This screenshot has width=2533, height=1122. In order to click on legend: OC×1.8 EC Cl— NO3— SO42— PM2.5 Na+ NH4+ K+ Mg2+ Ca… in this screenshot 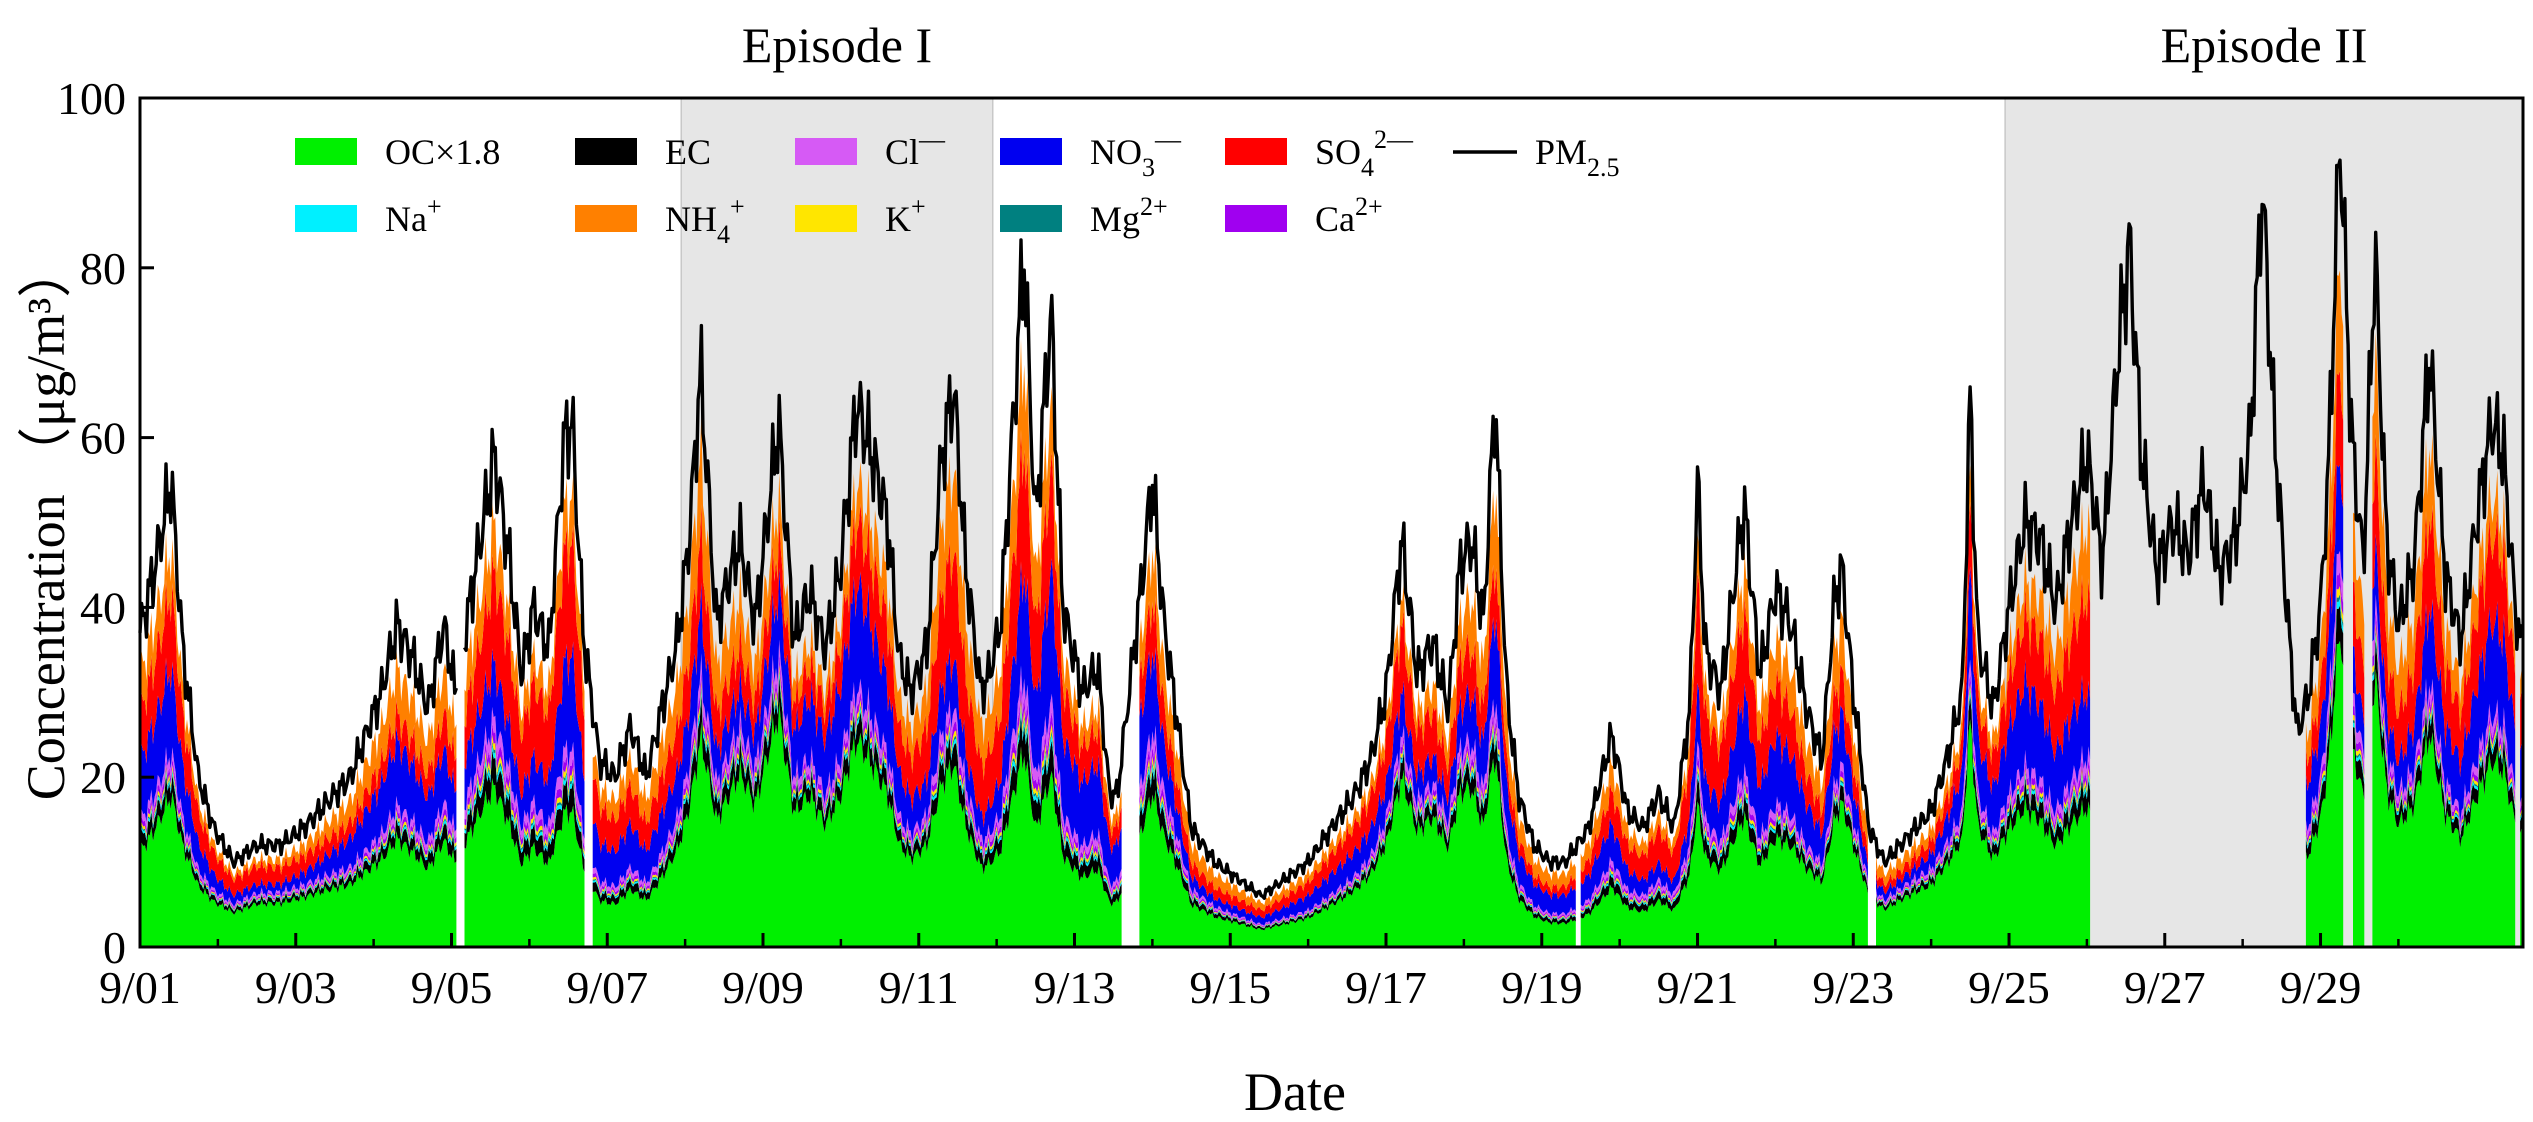, I will do `click(957, 187)`.